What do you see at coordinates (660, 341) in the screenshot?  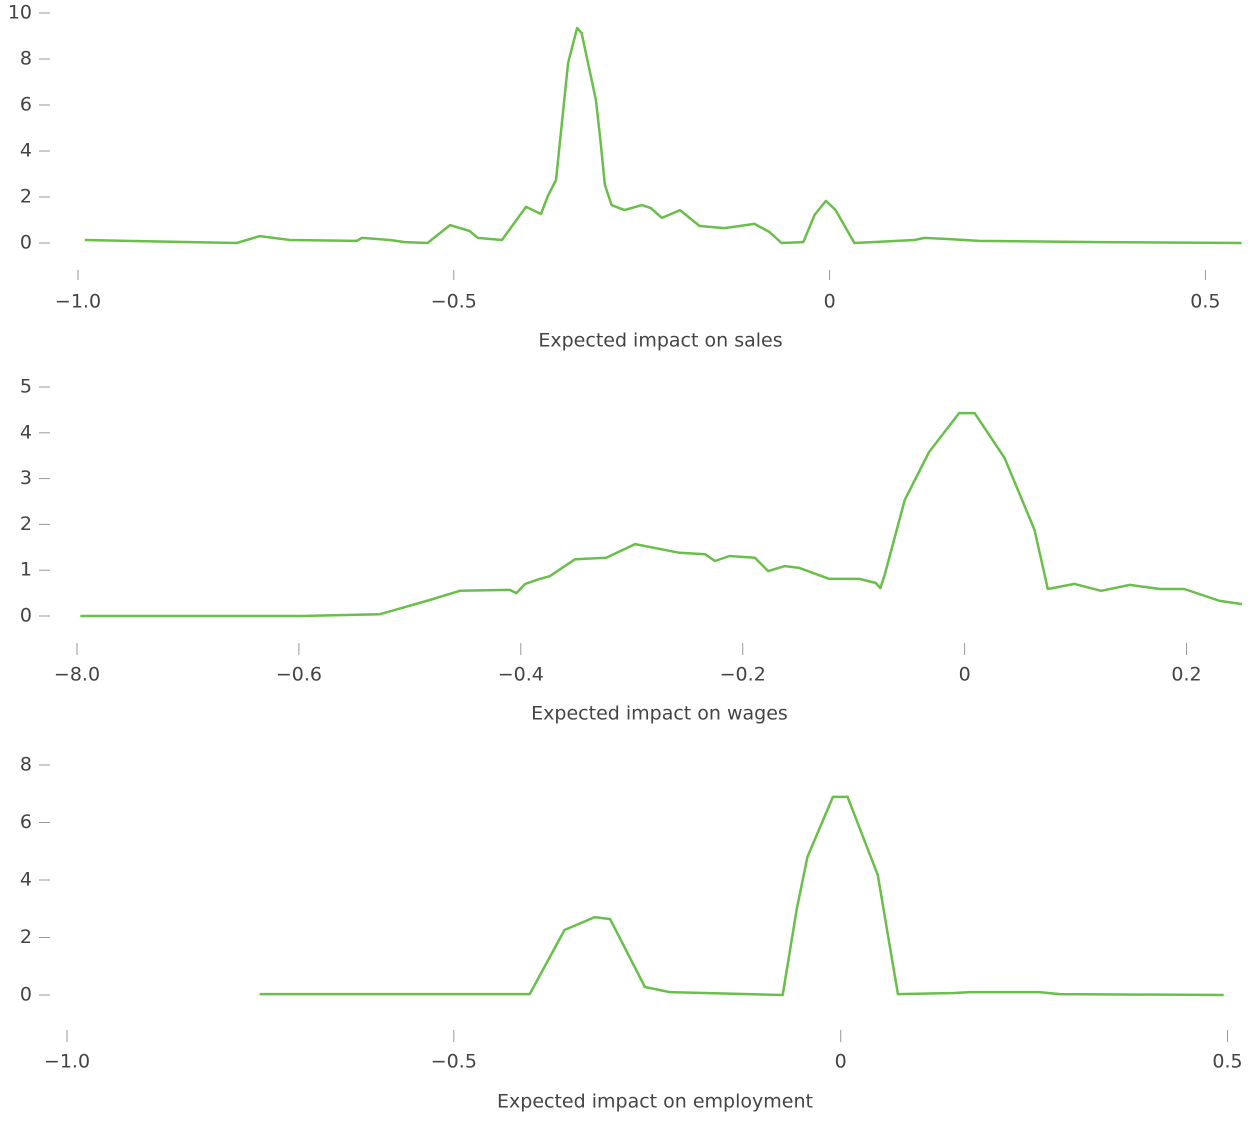 I see `x-axis-title: Expected impact on sales` at bounding box center [660, 341].